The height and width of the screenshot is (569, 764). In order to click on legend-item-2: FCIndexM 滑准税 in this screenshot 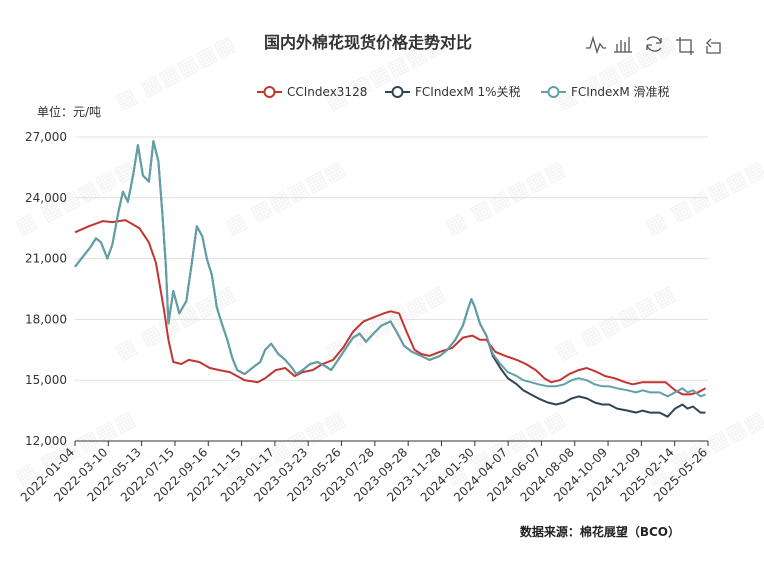, I will do `click(605, 92)`.